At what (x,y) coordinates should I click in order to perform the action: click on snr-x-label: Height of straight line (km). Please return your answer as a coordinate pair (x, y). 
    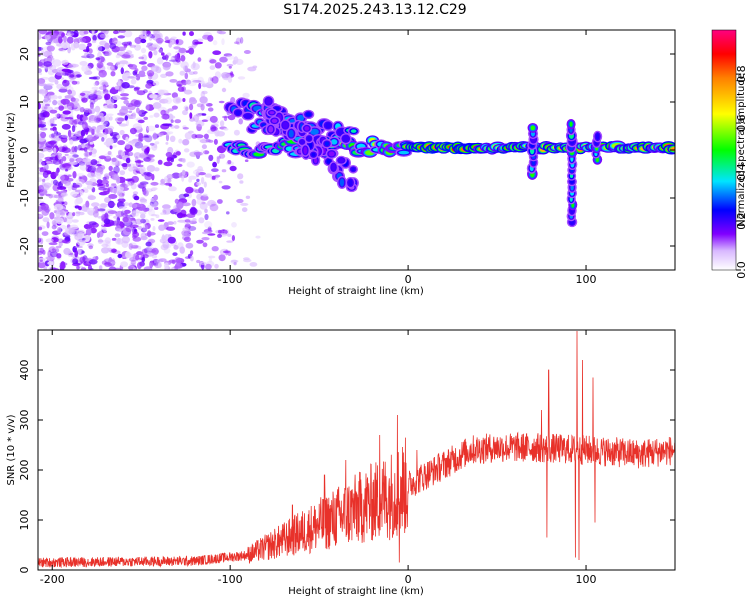
    Looking at the image, I should click on (356, 591).